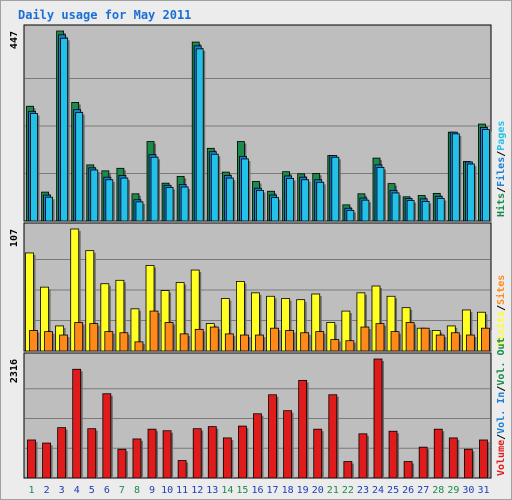 This screenshot has width=512, height=500. I want to click on day-label-25: 25, so click(393, 490).